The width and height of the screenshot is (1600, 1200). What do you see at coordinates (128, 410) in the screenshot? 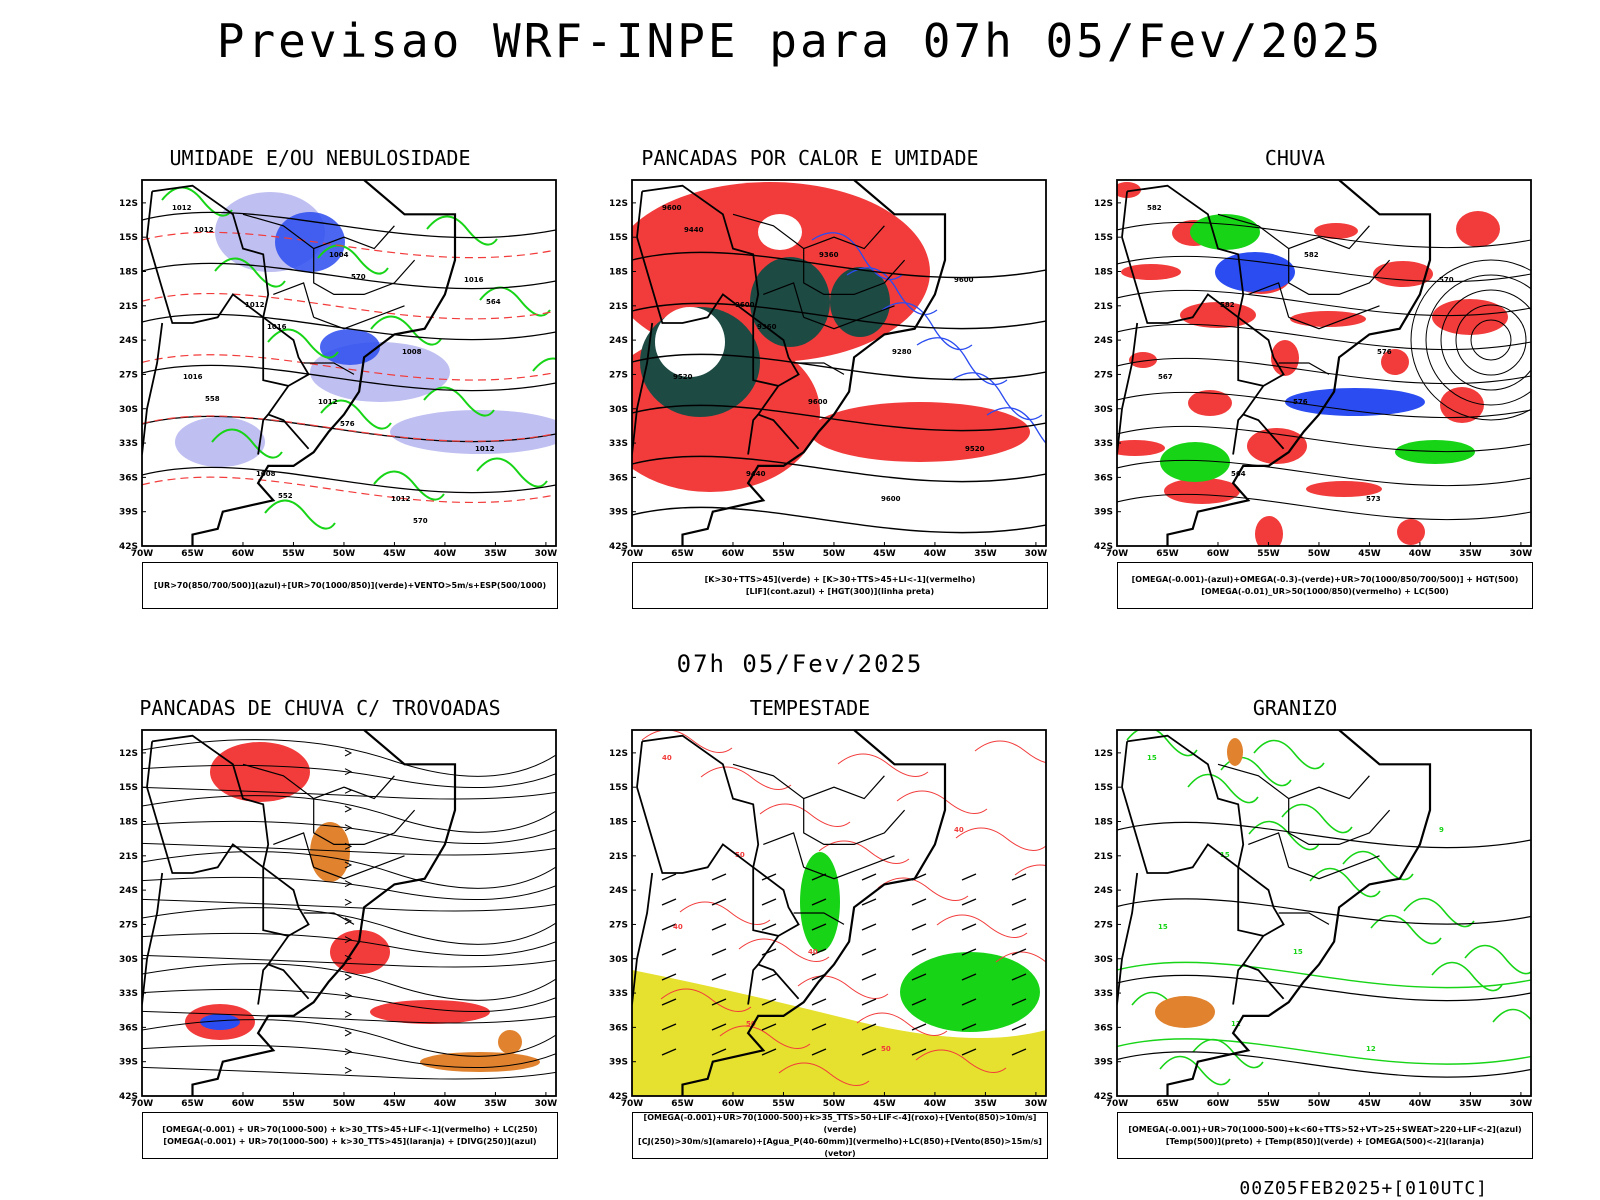
I see `lat-label: 30S` at bounding box center [128, 410].